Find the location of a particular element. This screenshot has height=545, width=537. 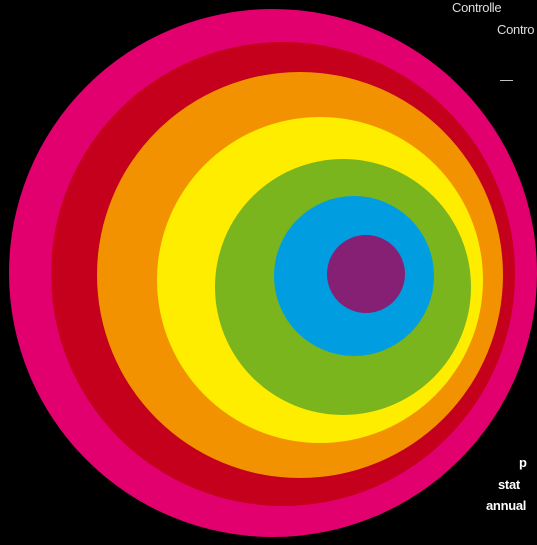

top-line: Contro is located at coordinates (516, 29).